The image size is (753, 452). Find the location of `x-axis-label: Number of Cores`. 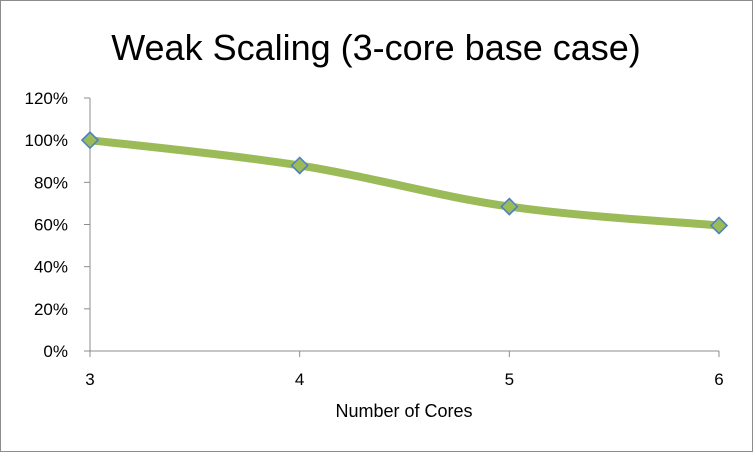

x-axis-label: Number of Cores is located at coordinates (403, 411).